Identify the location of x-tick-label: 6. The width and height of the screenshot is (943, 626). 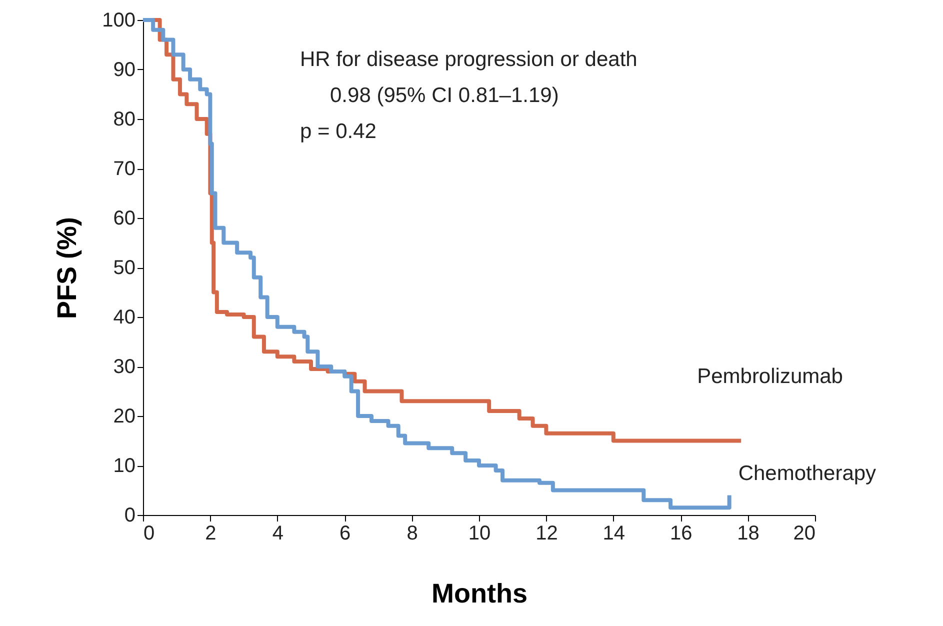
(345, 533).